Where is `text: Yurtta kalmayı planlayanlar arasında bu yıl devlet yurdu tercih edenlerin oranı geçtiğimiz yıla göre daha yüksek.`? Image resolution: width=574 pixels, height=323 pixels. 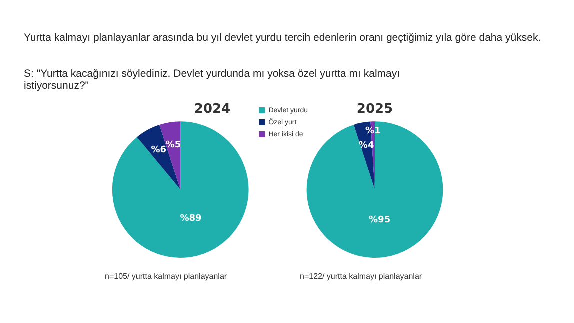 text: Yurtta kalmayı planlayanlar arasında bu yıl devlet yurdu tercih edenlerin oranı geçtiğimiz yıla göre daha yüksek. is located at coordinates (283, 38).